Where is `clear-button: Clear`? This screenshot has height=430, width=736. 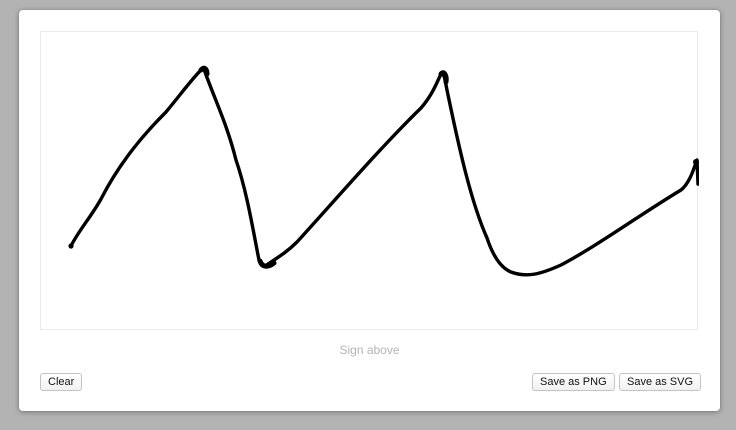
clear-button: Clear is located at coordinates (61, 382).